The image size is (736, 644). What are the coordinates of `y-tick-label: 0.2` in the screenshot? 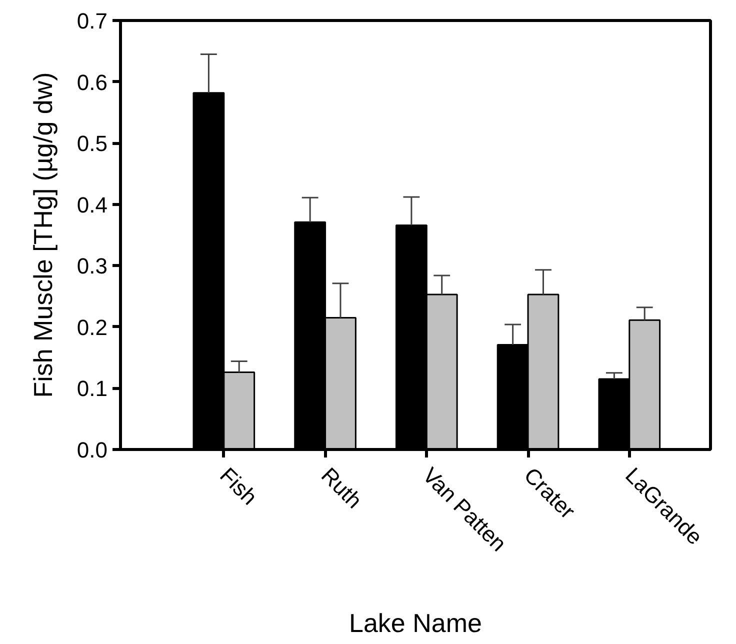 It's located at (92, 327).